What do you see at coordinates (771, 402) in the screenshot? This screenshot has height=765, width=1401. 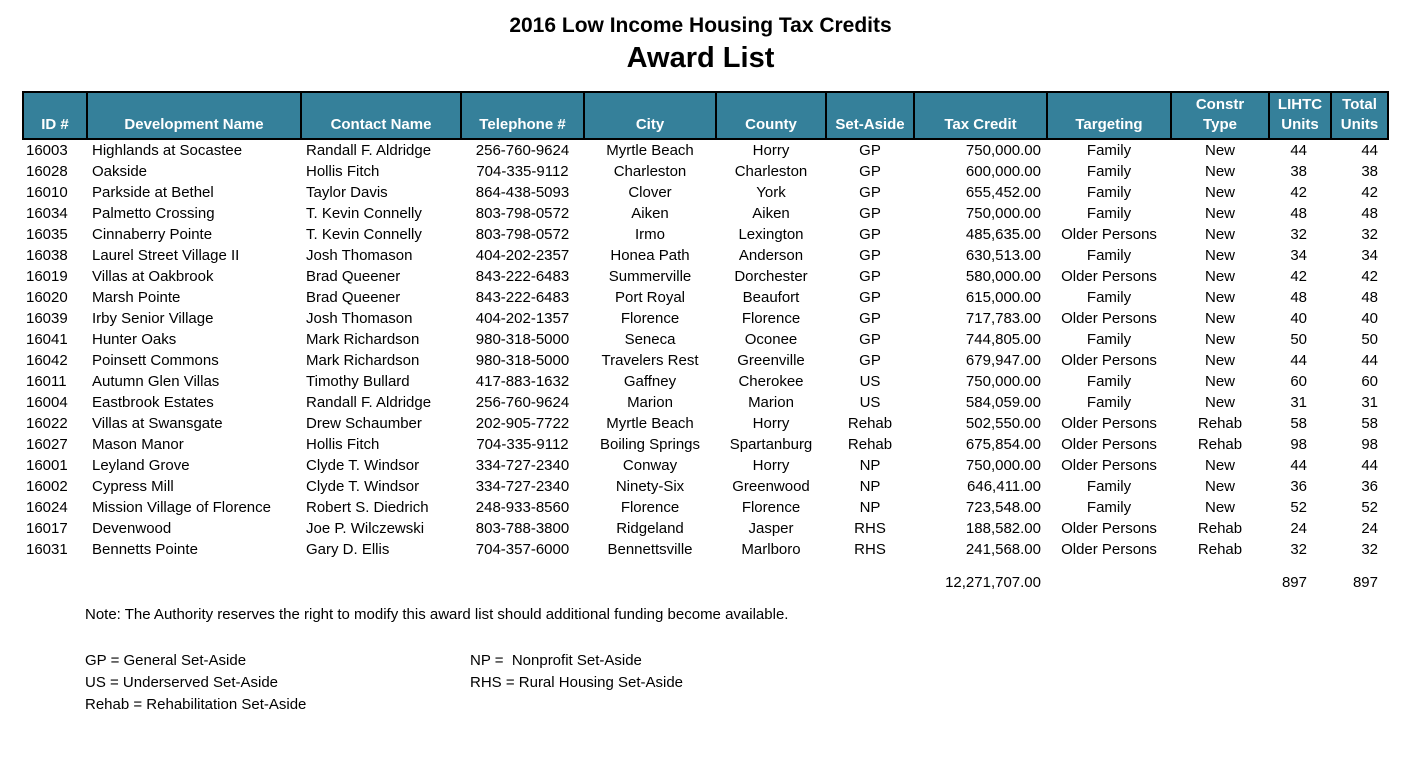 I see `cell-county: Marion` at bounding box center [771, 402].